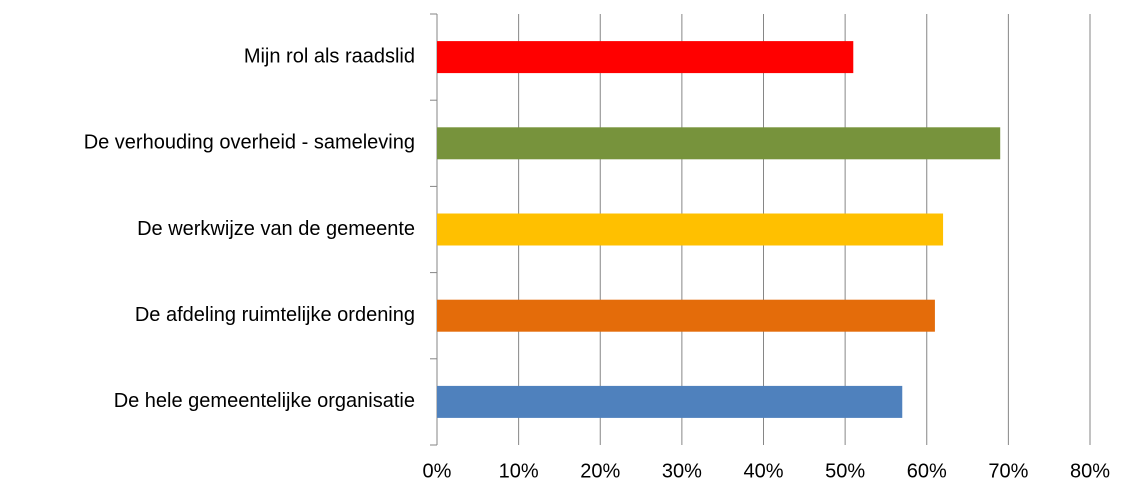 This screenshot has width=1121, height=493. I want to click on x-tick-label: 80%, so click(1090, 471).